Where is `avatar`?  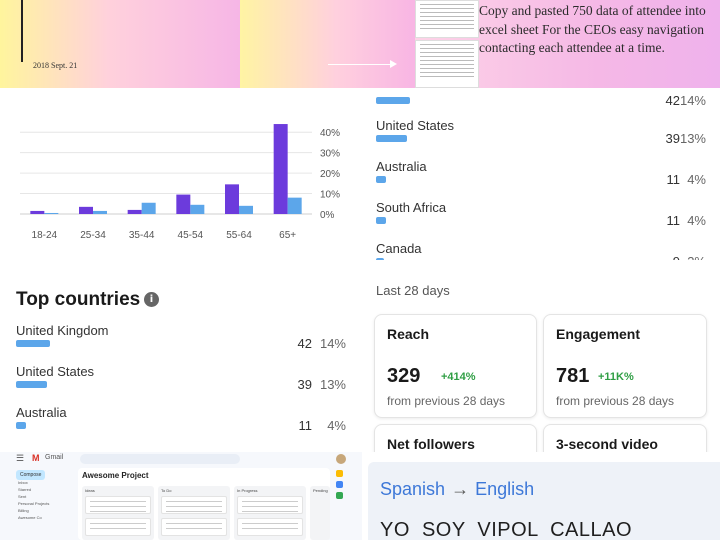
avatar is located at coordinates (341, 459).